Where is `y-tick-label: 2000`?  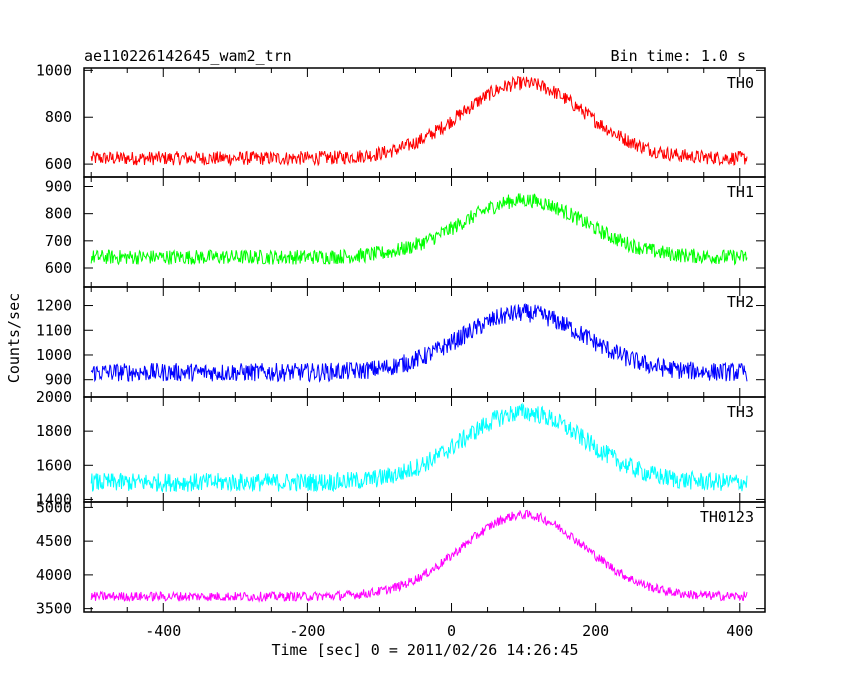
y-tick-label: 2000 is located at coordinates (54, 397).